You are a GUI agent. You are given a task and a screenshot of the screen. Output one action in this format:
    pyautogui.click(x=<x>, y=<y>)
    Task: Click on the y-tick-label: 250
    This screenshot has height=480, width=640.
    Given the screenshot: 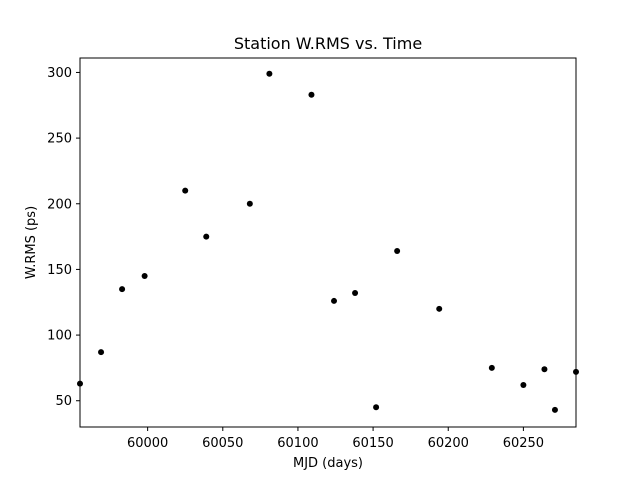 What is the action you would take?
    pyautogui.click(x=59, y=139)
    